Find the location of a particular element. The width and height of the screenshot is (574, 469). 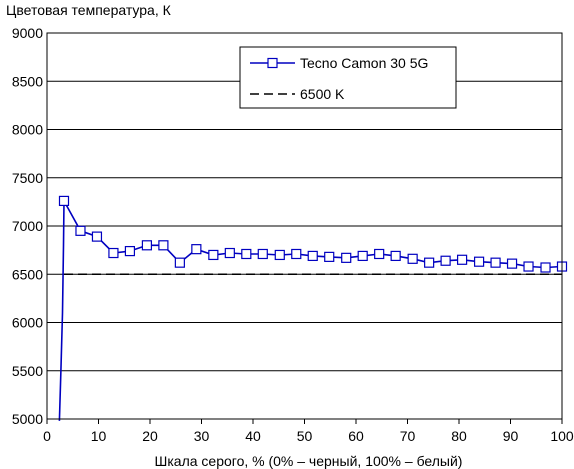

x-tick-label-0: 0 is located at coordinates (47, 436).